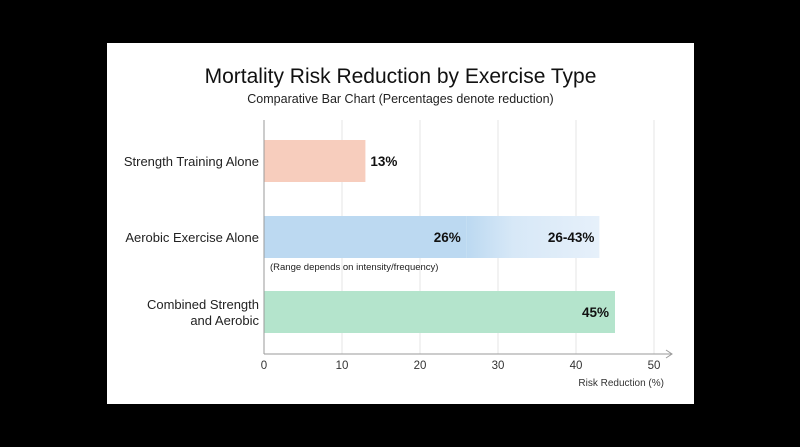  I want to click on x-axis-arrow, so click(669, 354).